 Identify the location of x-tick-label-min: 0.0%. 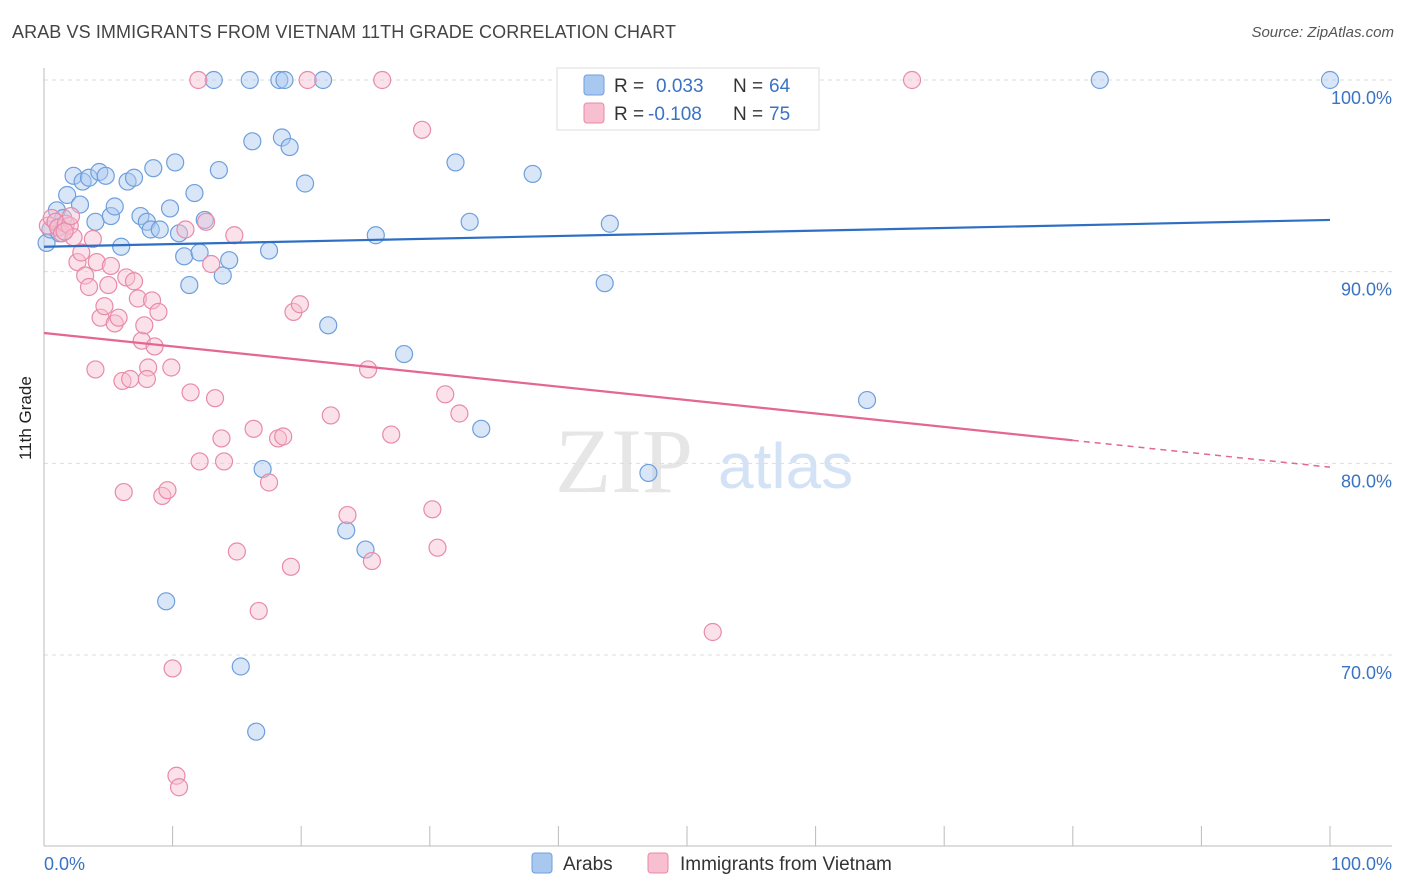
(64, 864).